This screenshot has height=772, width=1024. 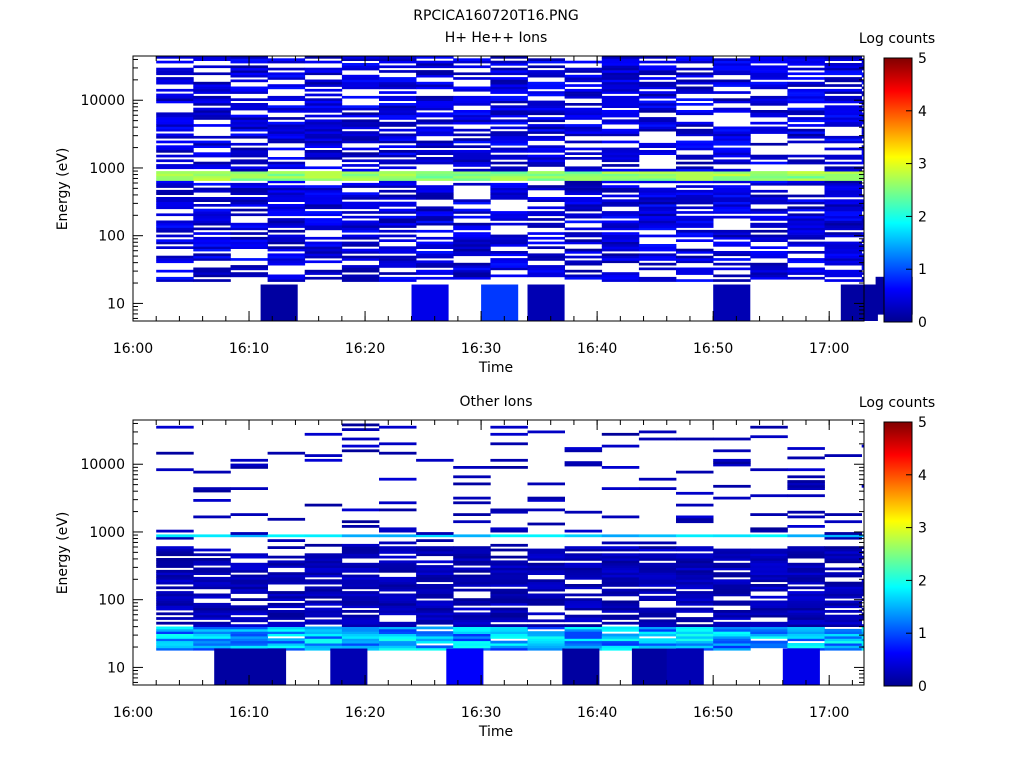 What do you see at coordinates (922, 423) in the screenshot?
I see `colorbar-tick-label: 5` at bounding box center [922, 423].